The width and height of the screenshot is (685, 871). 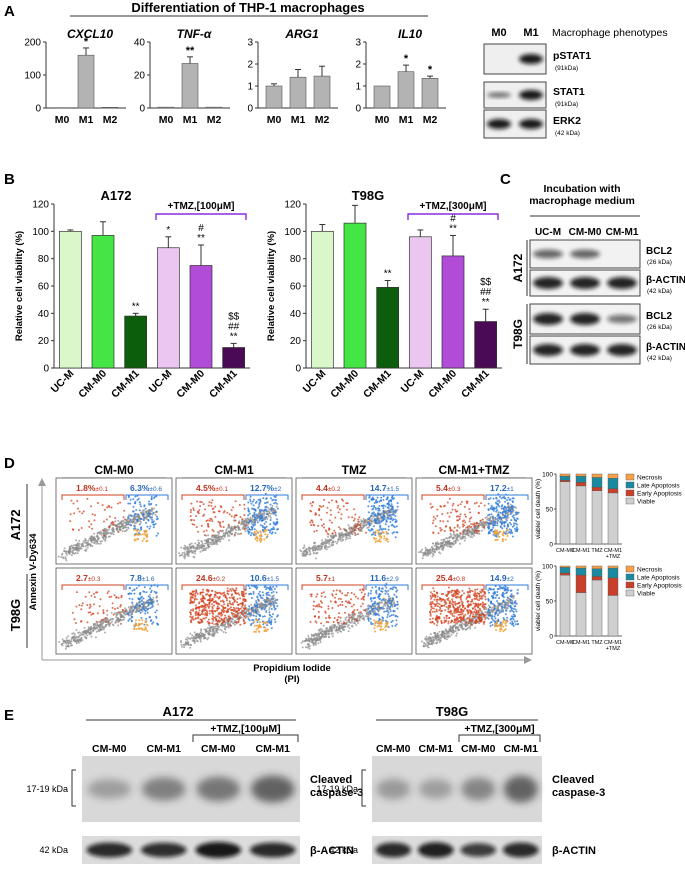 What do you see at coordinates (9, 715) in the screenshot?
I see `panel-label-e: E` at bounding box center [9, 715].